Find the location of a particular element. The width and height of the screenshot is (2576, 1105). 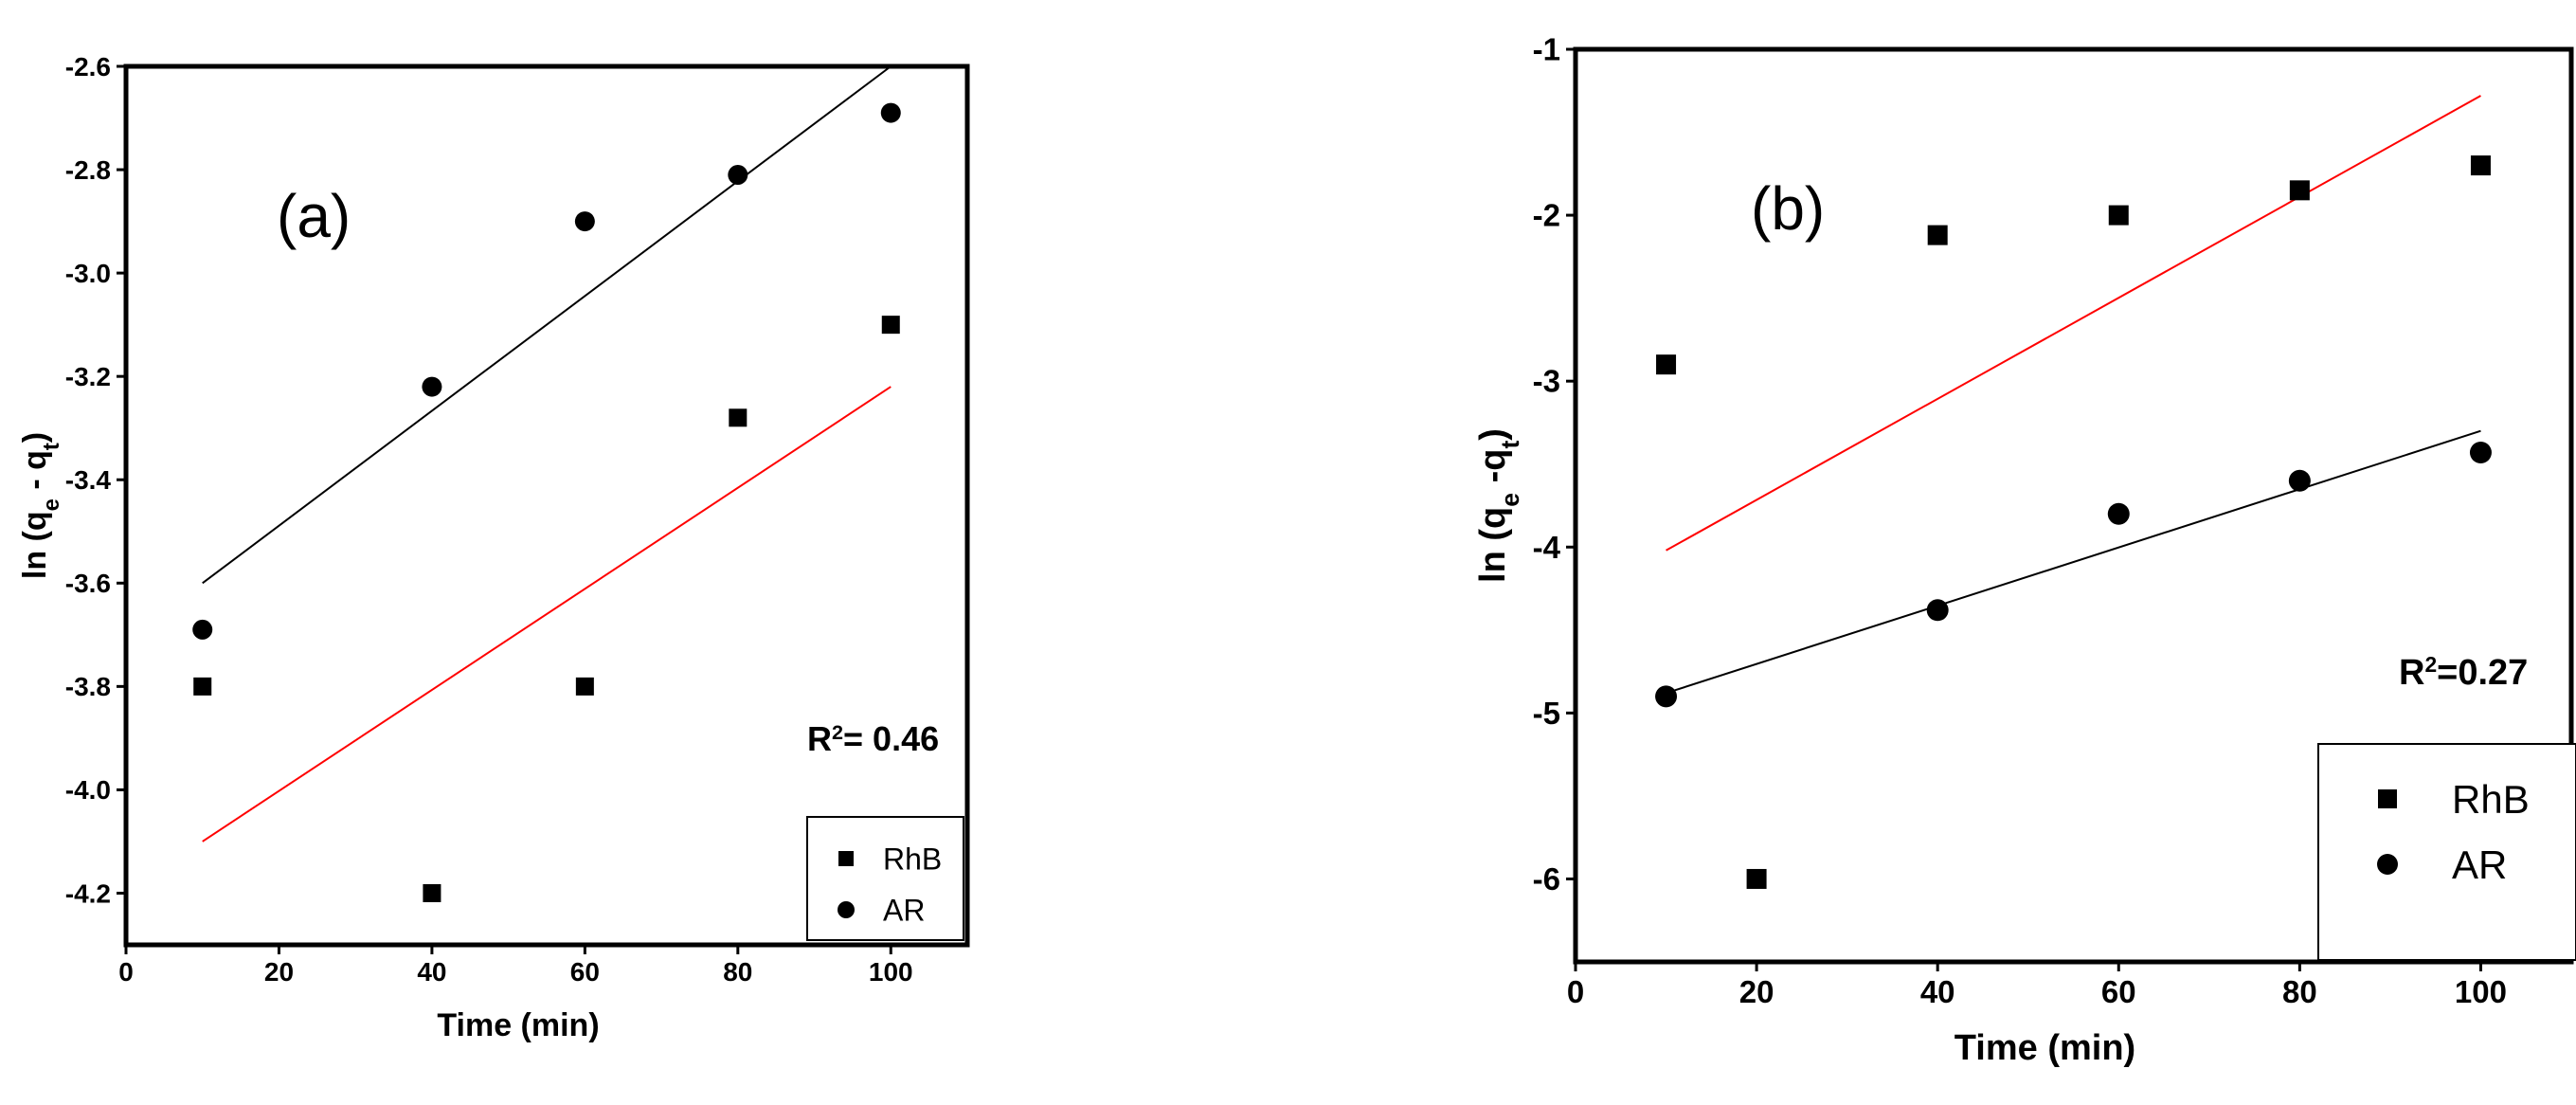

y-axis-title: ln (qe - qt) is located at coordinates (40, 505).